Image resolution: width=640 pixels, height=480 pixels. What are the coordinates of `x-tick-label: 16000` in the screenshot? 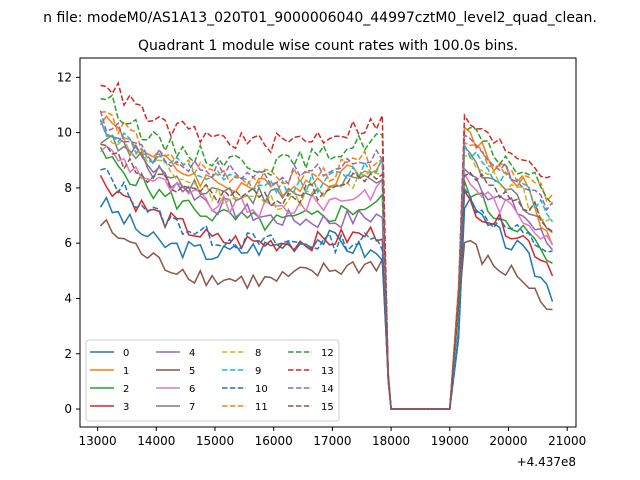 It's located at (274, 441).